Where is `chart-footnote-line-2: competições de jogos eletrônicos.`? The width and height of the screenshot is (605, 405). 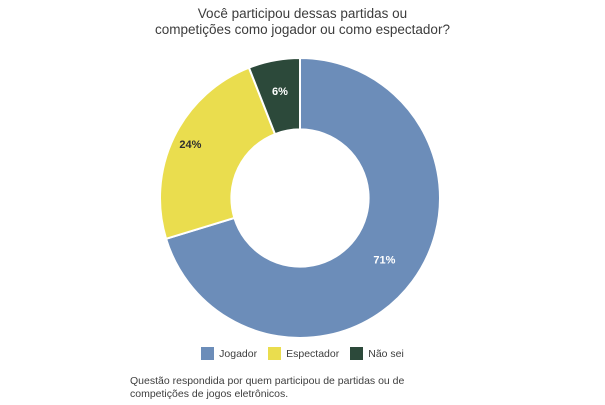 chart-footnote-line-2: competições de jogos eletrônicos. is located at coordinates (209, 393).